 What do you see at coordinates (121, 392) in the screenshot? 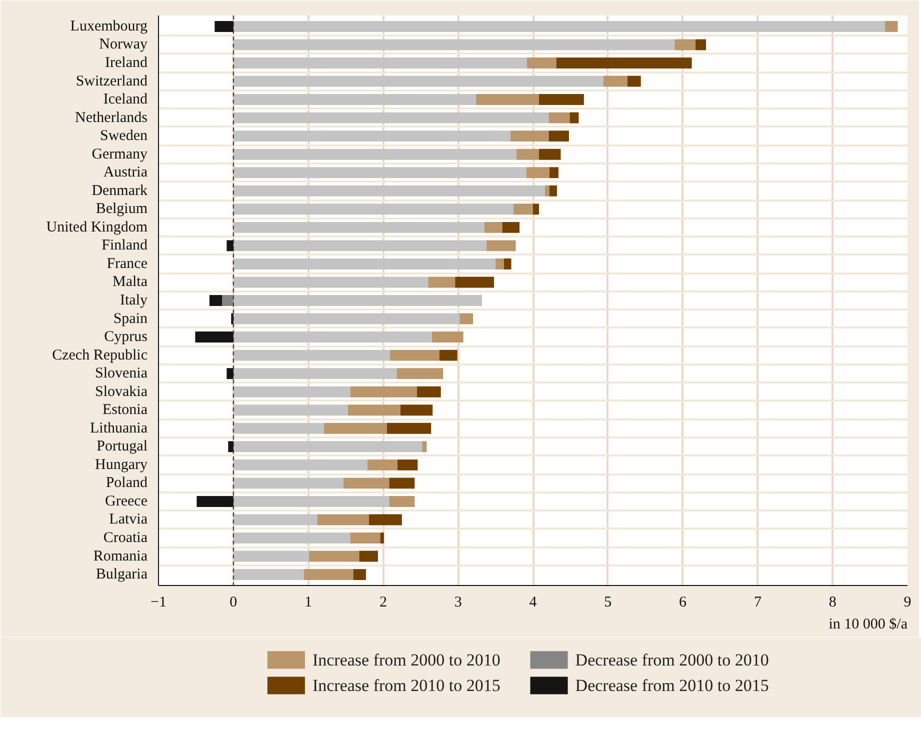
I see `y-tick-label: Slovakia` at bounding box center [121, 392].